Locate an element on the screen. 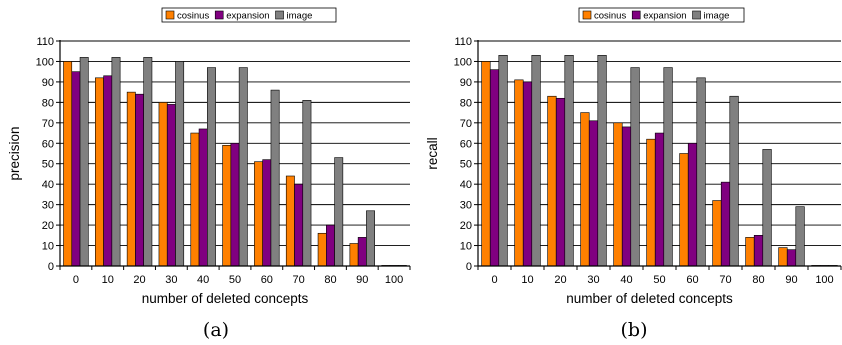  y-tick-label: 90 is located at coordinates (466, 83).